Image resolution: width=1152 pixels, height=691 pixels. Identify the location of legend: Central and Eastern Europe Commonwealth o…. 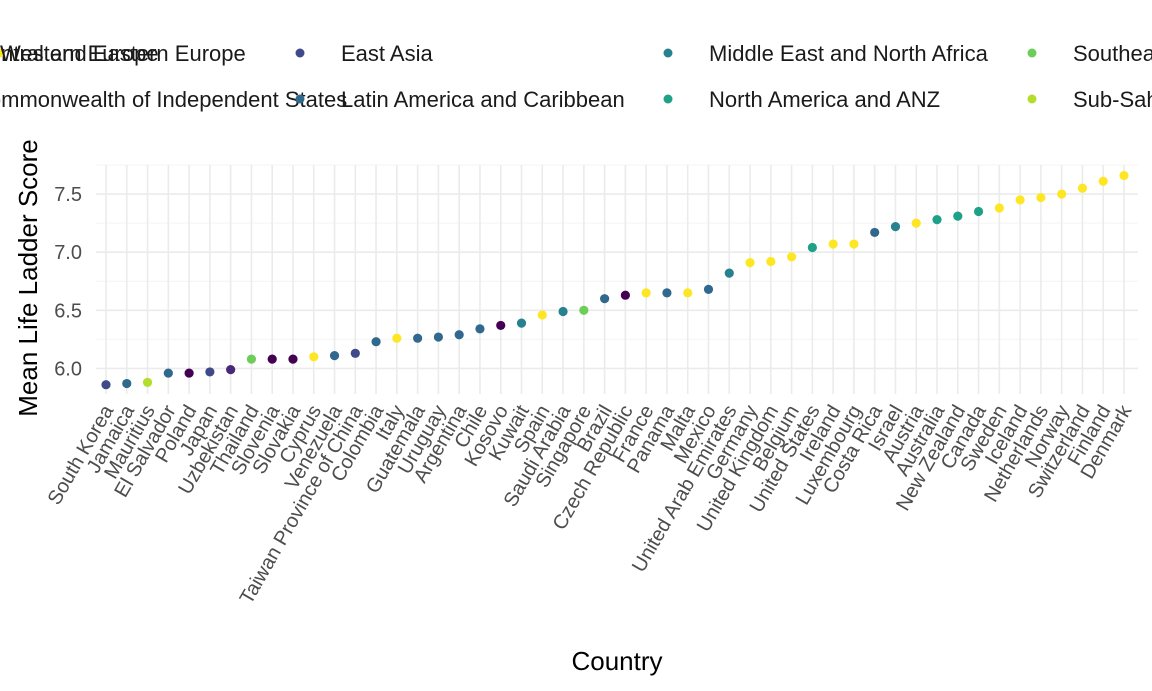
(576, 76).